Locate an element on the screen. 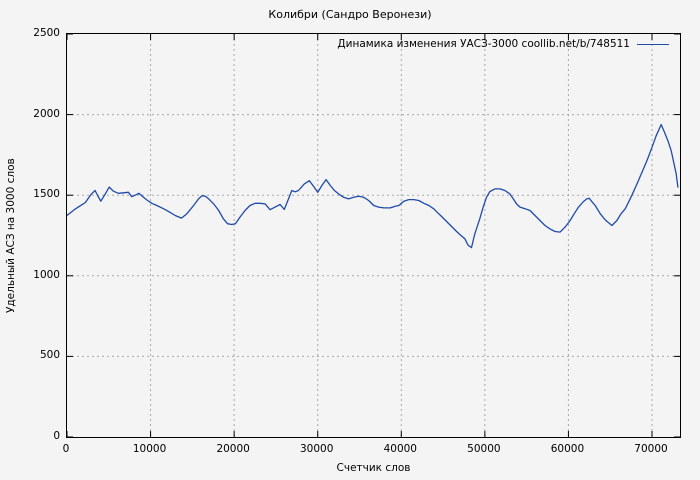 This screenshot has height=480, width=700. x-tick-label: 60000 is located at coordinates (567, 449).